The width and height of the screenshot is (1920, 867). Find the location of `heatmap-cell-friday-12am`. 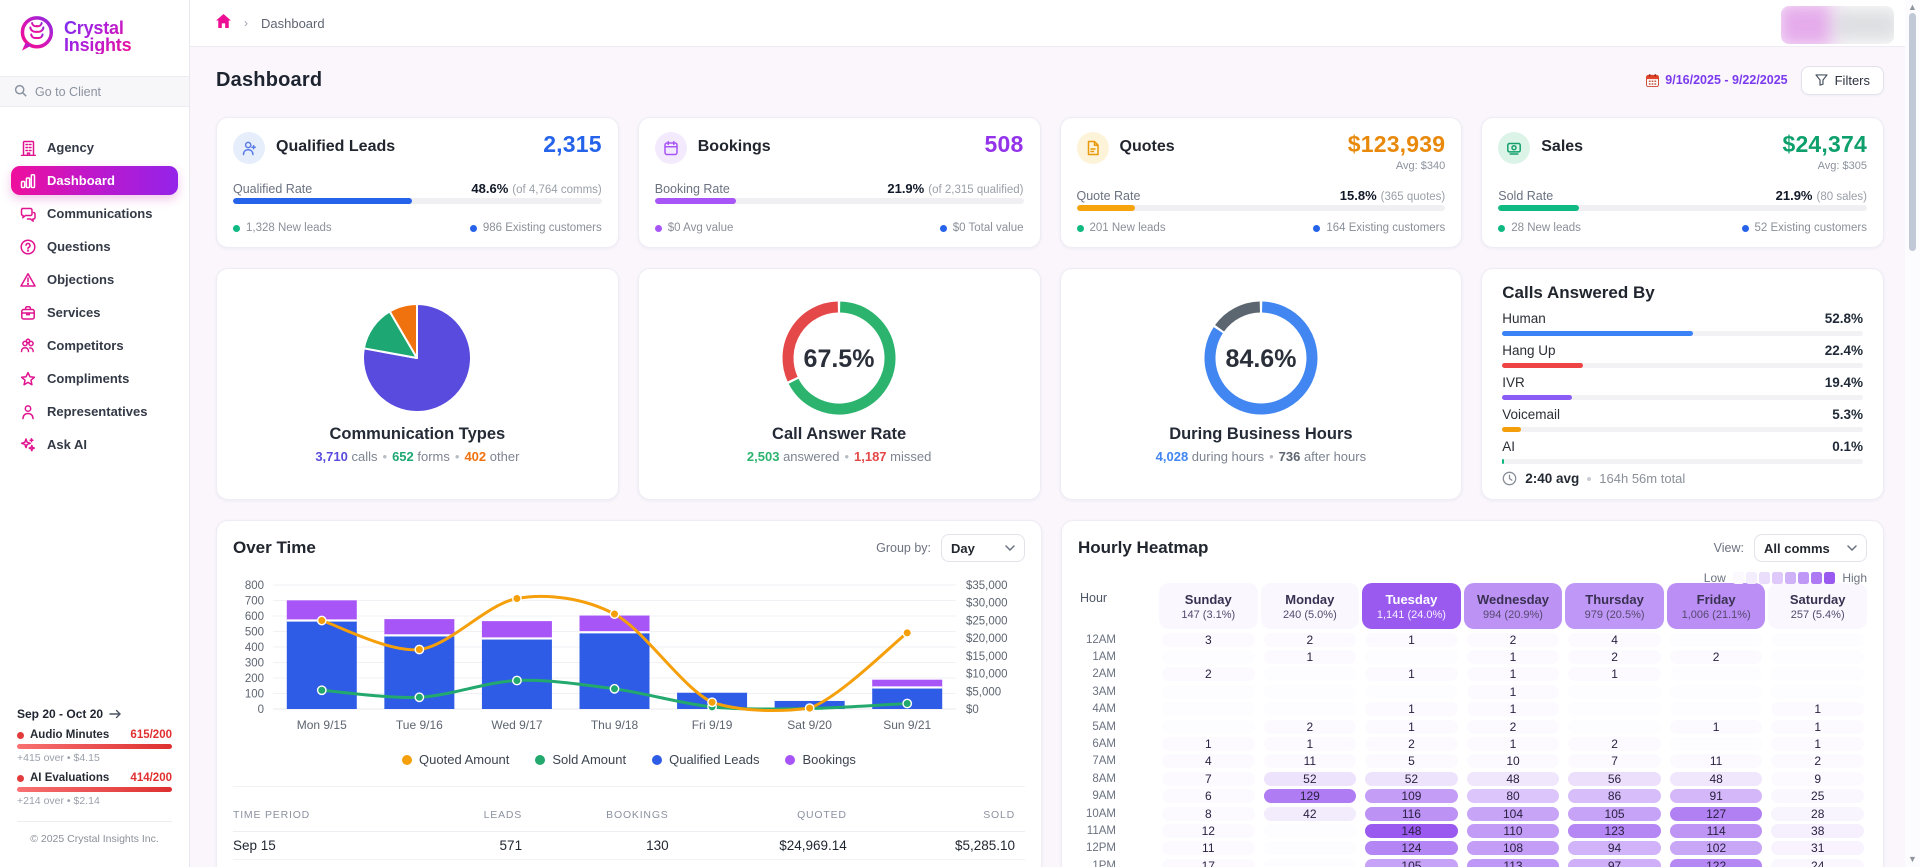

heatmap-cell-friday-12am is located at coordinates (1716, 639).